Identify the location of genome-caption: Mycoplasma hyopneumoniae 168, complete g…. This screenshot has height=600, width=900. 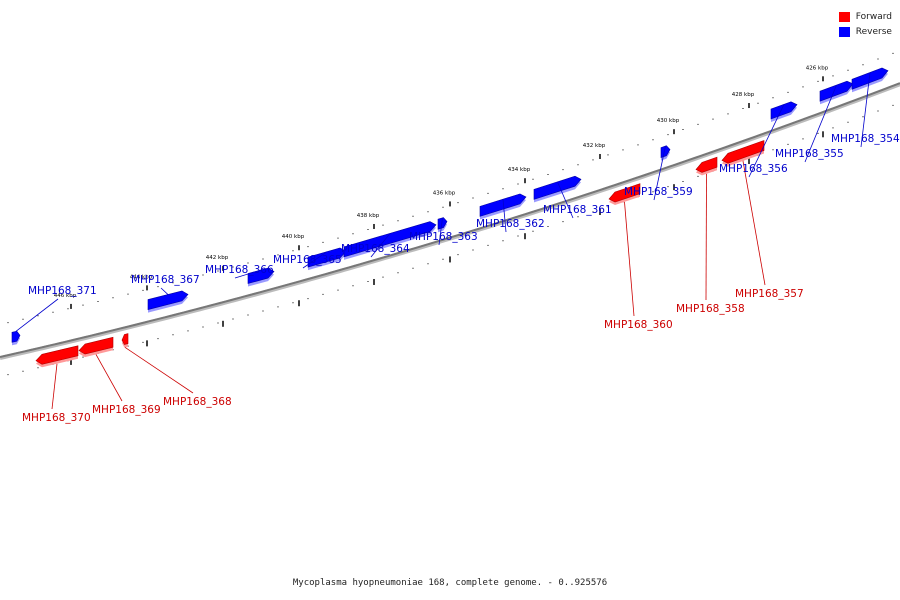
(450, 583).